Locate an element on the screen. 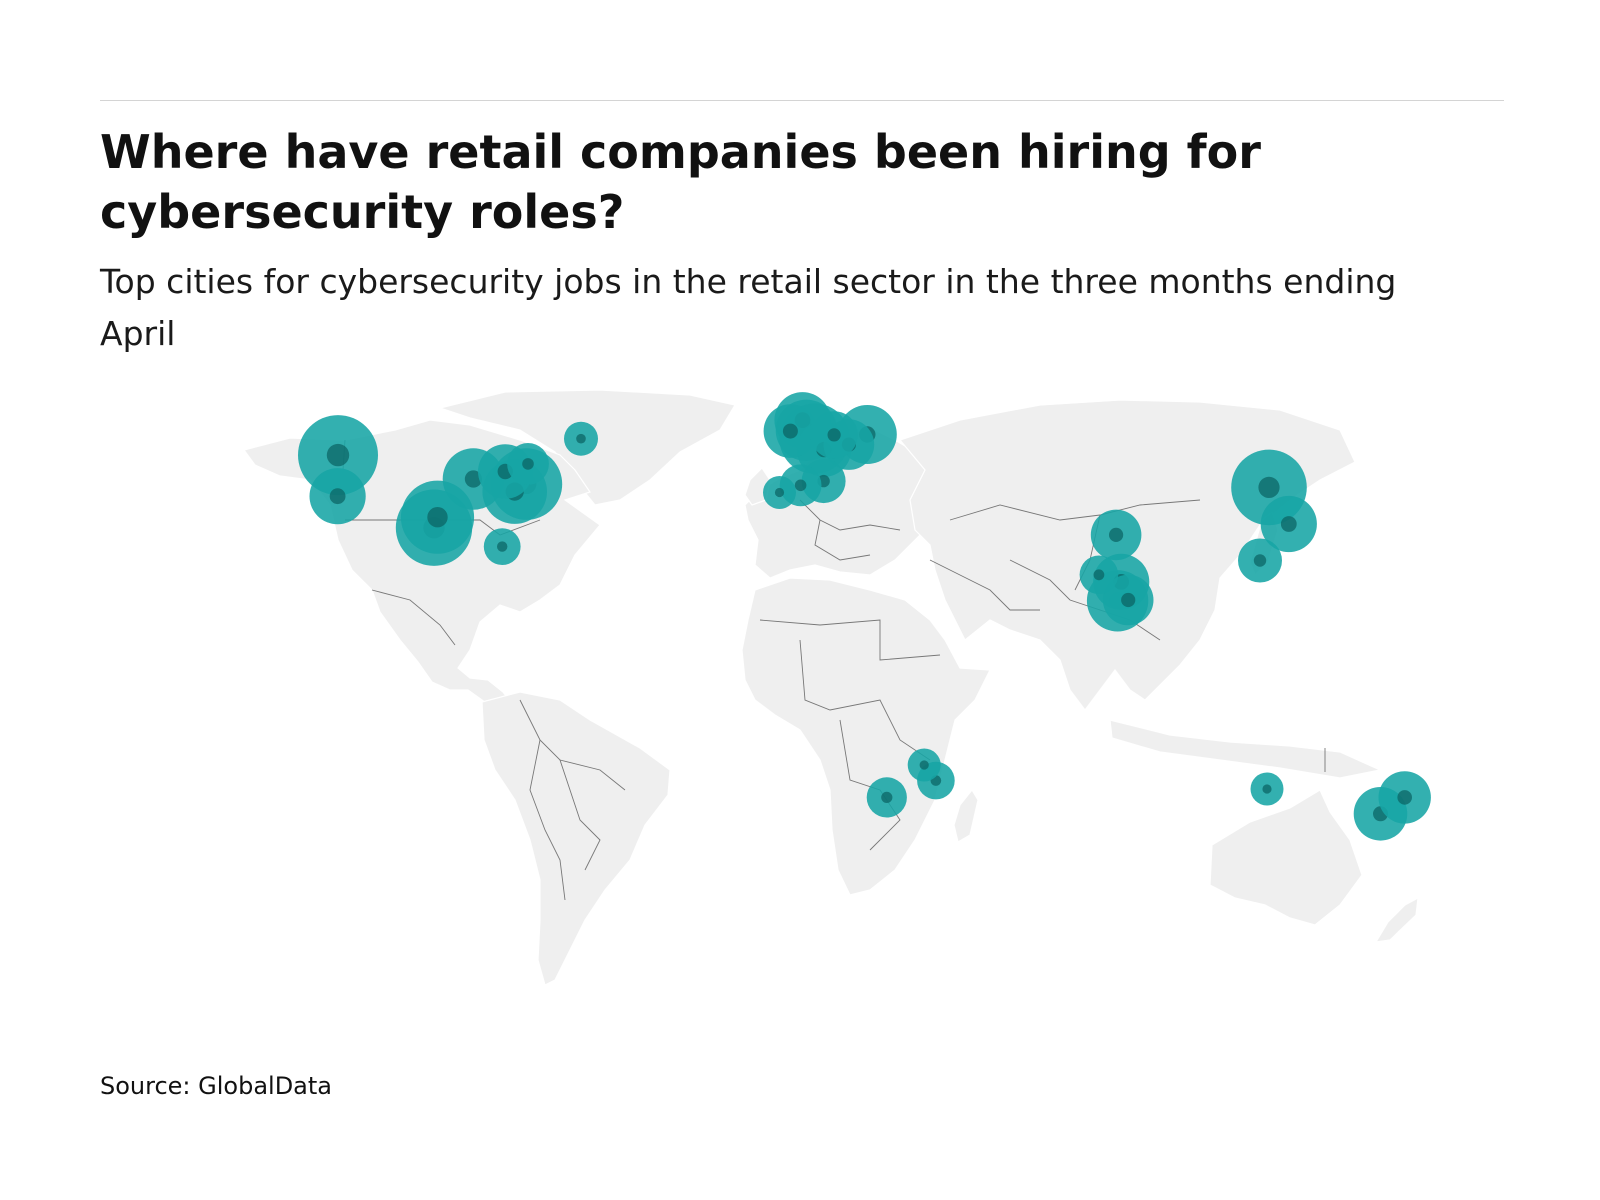 Image resolution: width=1600 pixels, height=1200 pixels. land-australia is located at coordinates (1286, 857).